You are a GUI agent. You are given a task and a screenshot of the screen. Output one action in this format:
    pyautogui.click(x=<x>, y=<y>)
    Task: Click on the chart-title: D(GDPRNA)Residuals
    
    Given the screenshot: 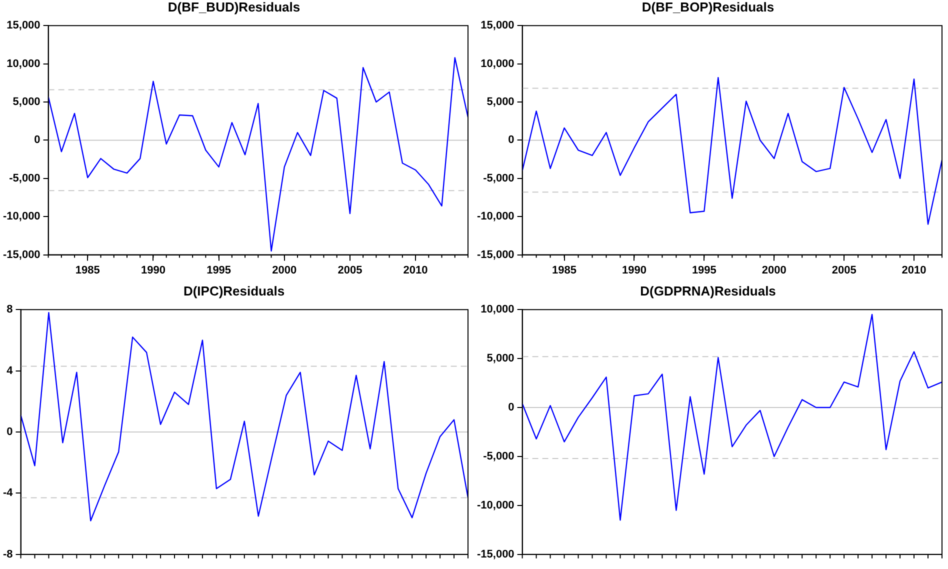 What is the action you would take?
    pyautogui.click(x=708, y=290)
    